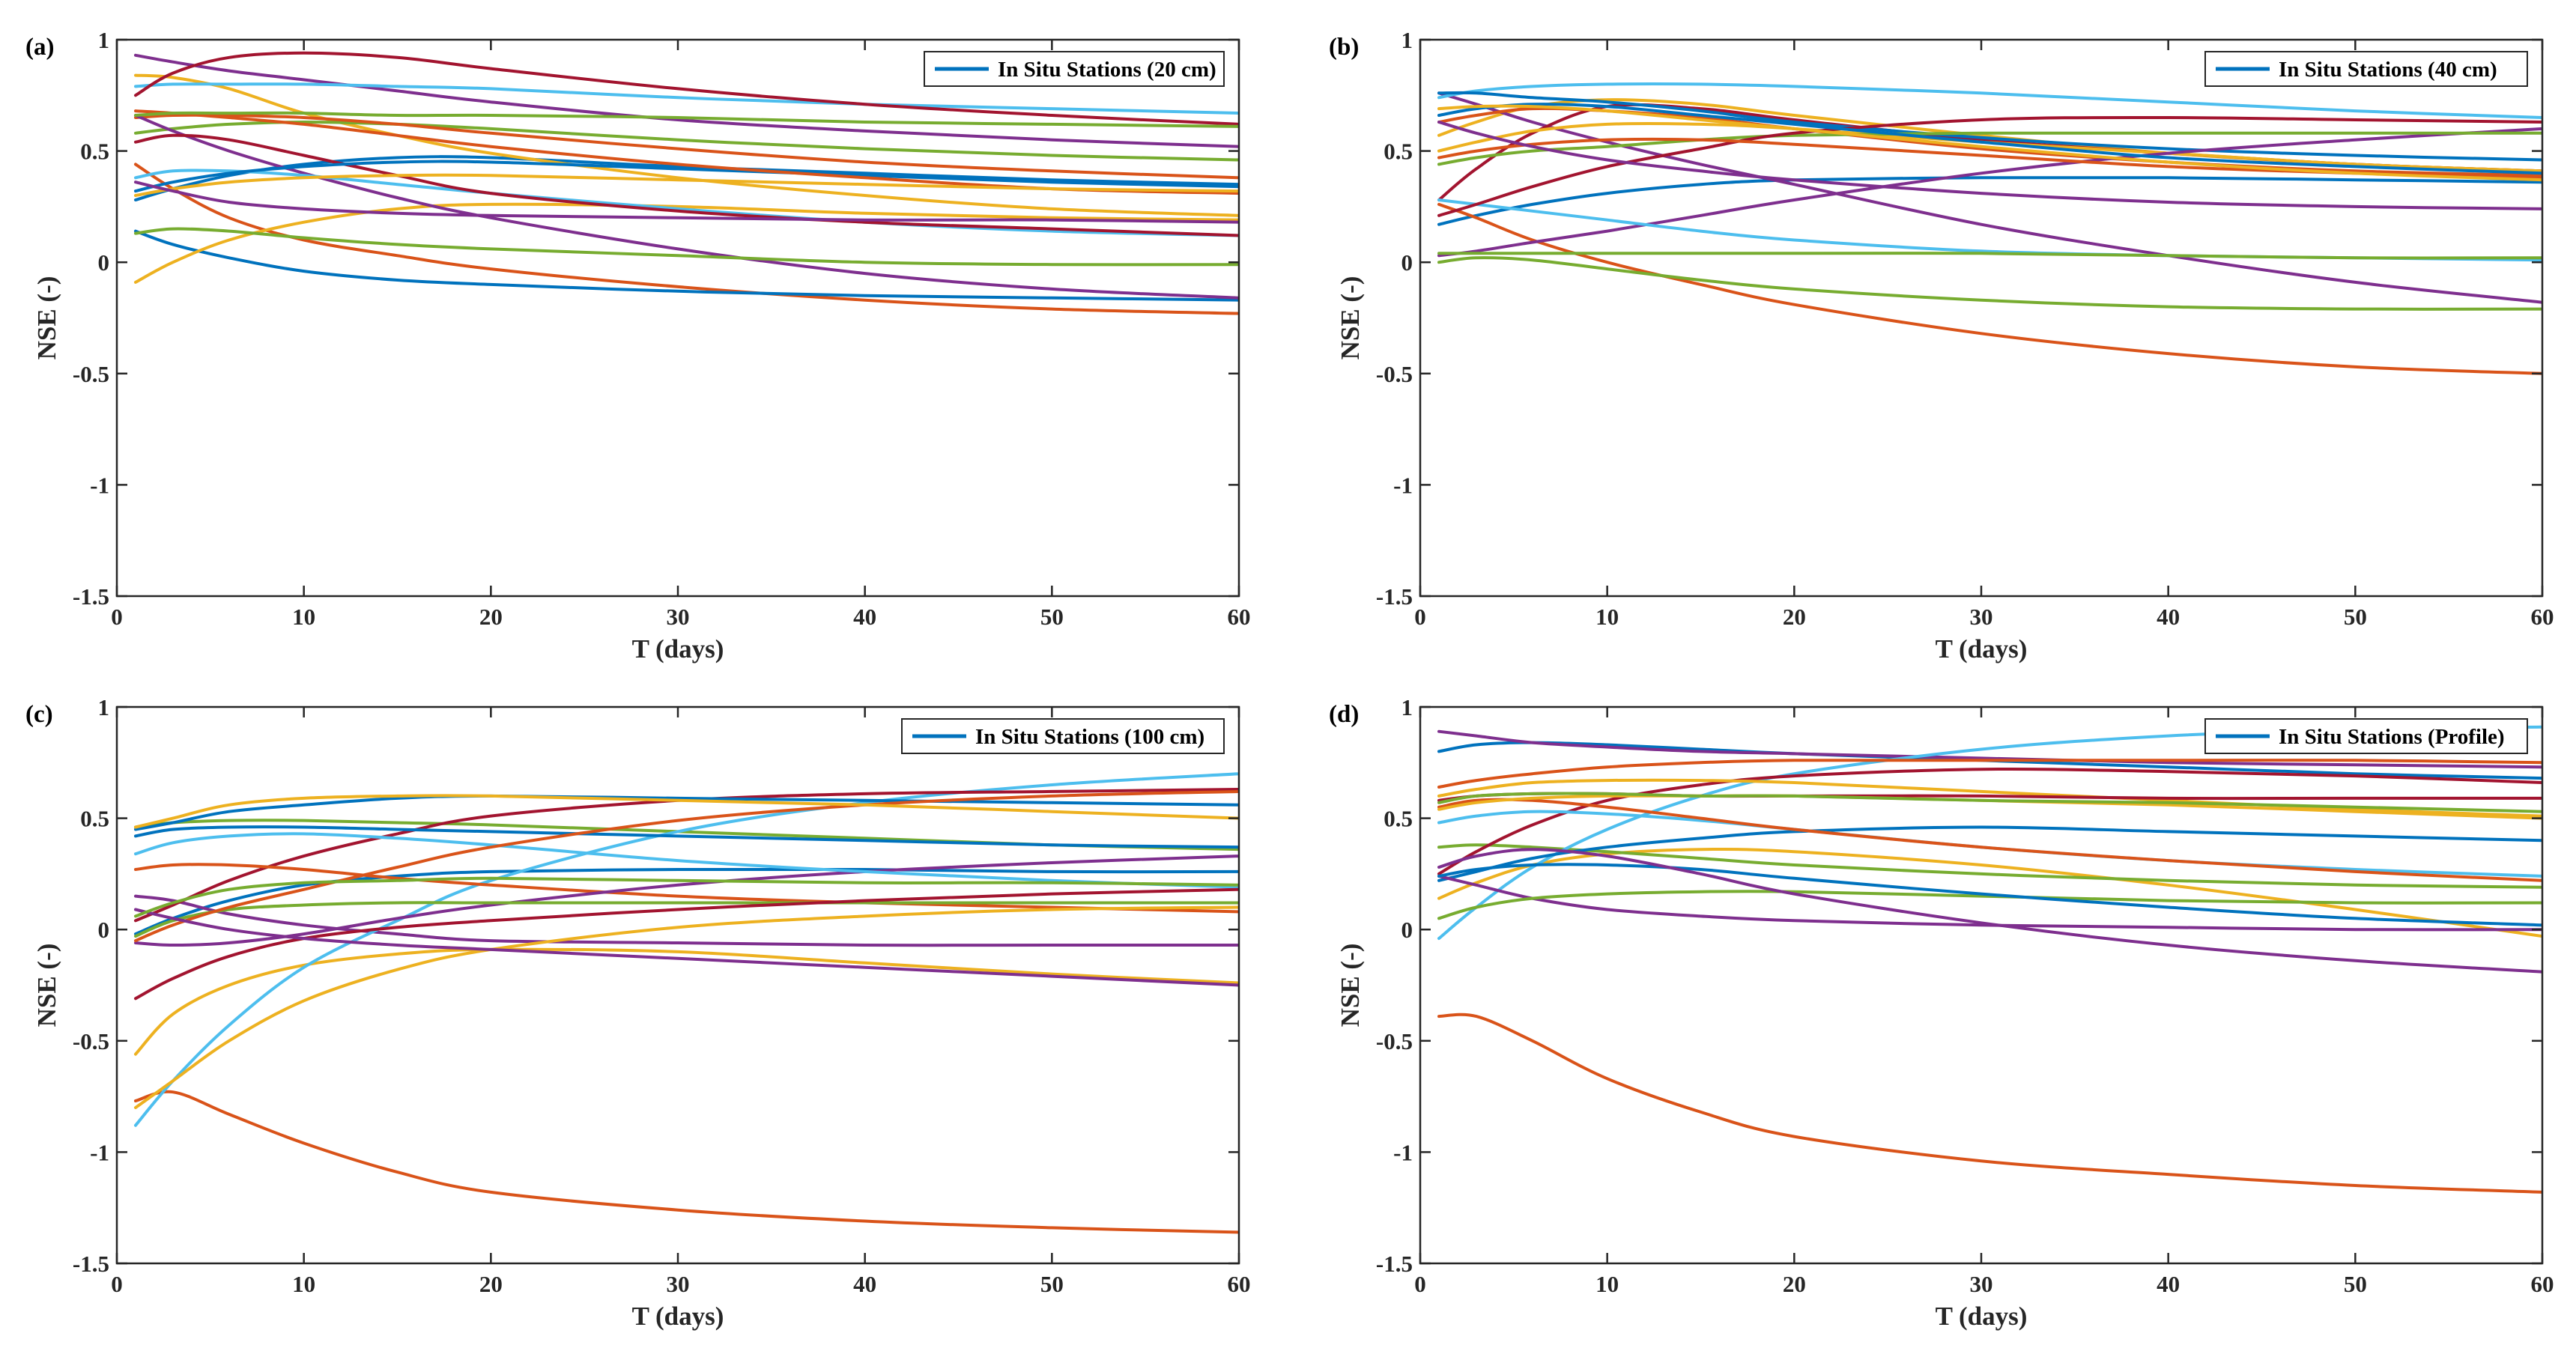  Describe the element at coordinates (2392, 737) in the screenshot. I see `legend-label: In Situ Stations (Profile)` at that location.